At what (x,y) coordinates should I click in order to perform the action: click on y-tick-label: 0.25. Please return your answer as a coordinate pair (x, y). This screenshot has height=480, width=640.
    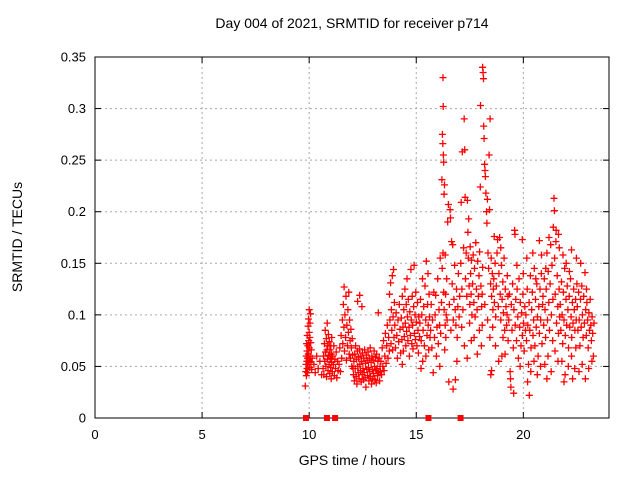
    Looking at the image, I should click on (73, 160).